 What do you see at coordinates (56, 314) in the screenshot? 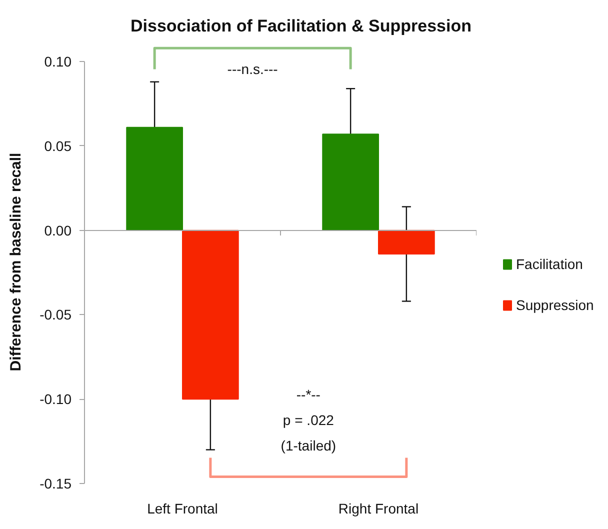
I see `y-tick-label: -0.05` at bounding box center [56, 314].